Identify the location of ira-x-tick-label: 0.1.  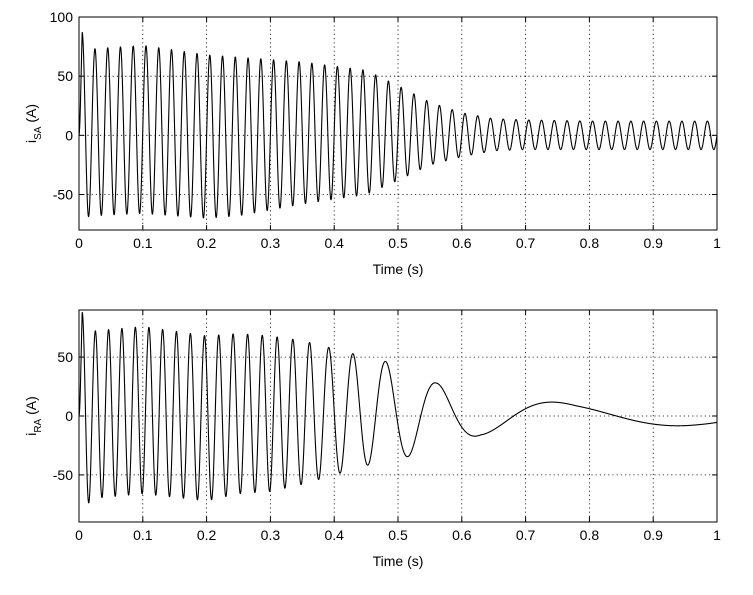
(143, 535).